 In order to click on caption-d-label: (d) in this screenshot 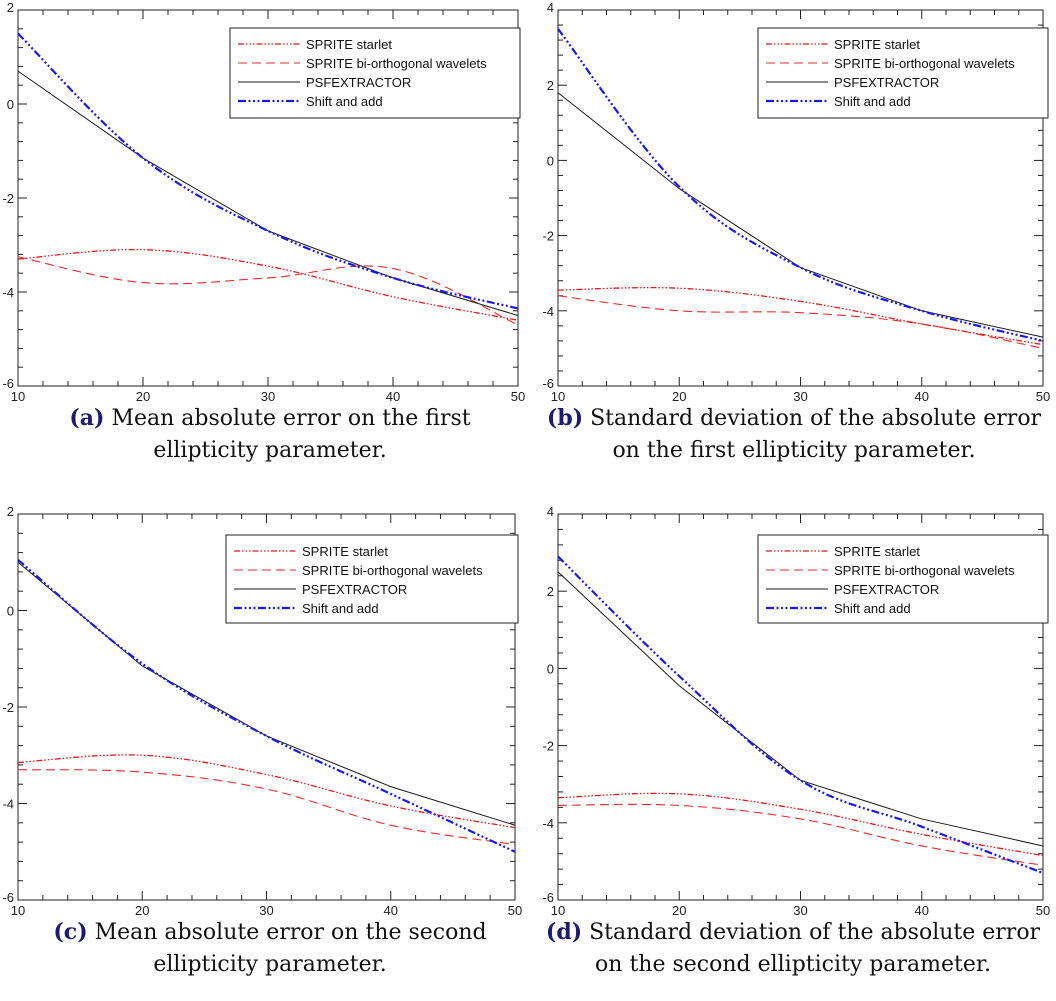, I will do `click(564, 932)`.